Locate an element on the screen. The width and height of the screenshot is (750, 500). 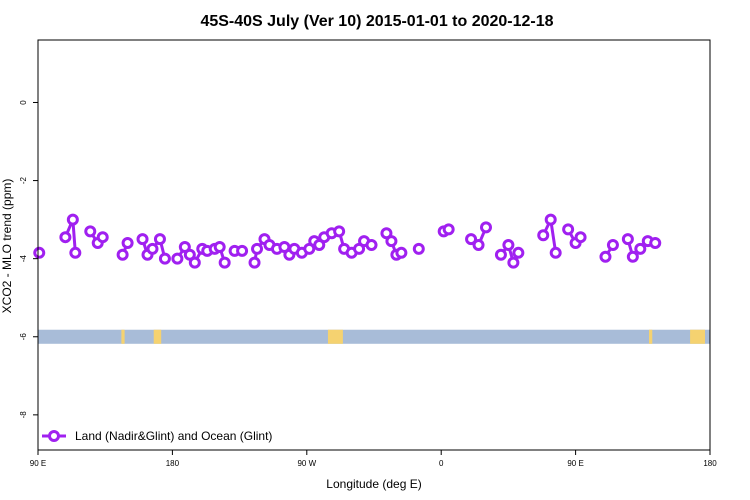
x-axis-label: Longitude (deg E) is located at coordinates (373, 484).